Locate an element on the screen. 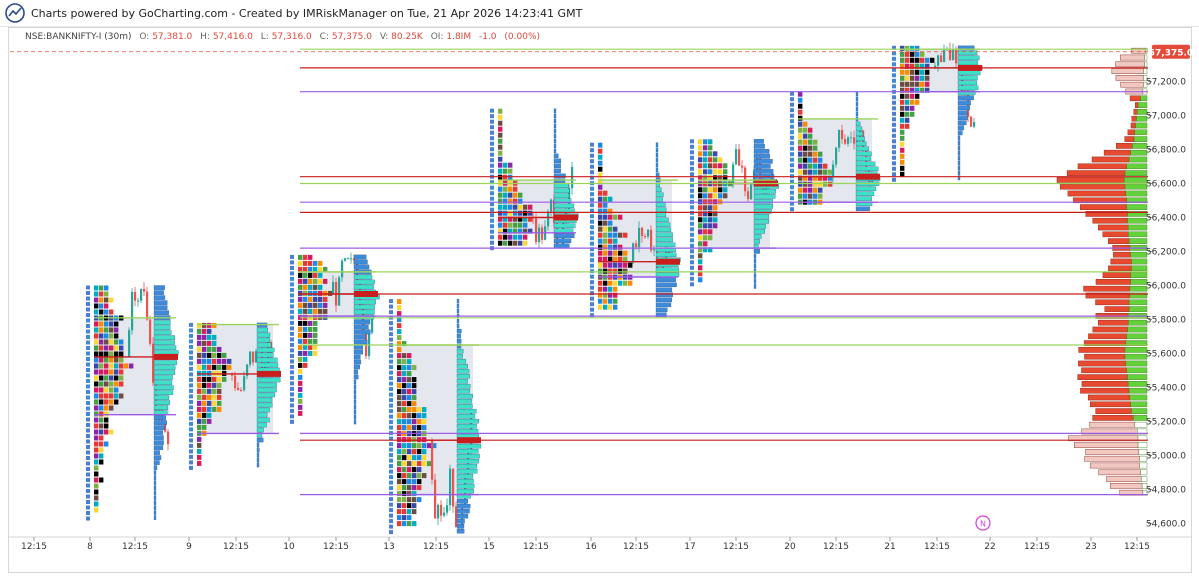 This screenshot has height=579, width=1199. change-percent: (0.00%) is located at coordinates (522, 37).